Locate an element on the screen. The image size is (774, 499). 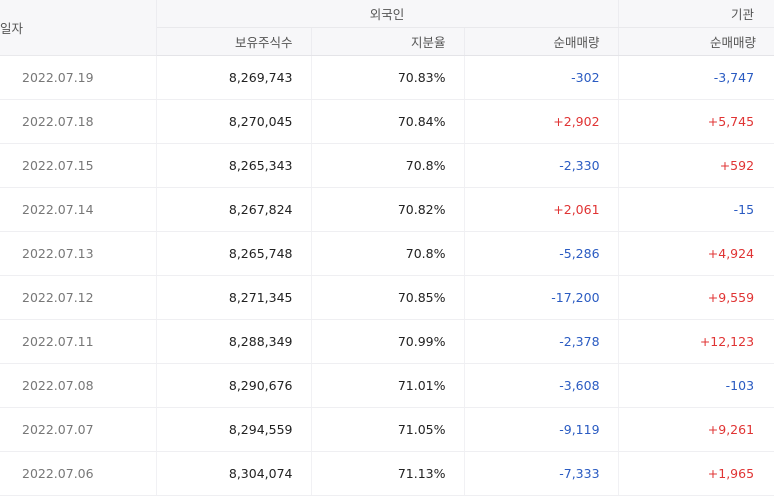
table-row: 2022.07.08 8,290,676 71.01% -3,608 -103 is located at coordinates (387, 385).